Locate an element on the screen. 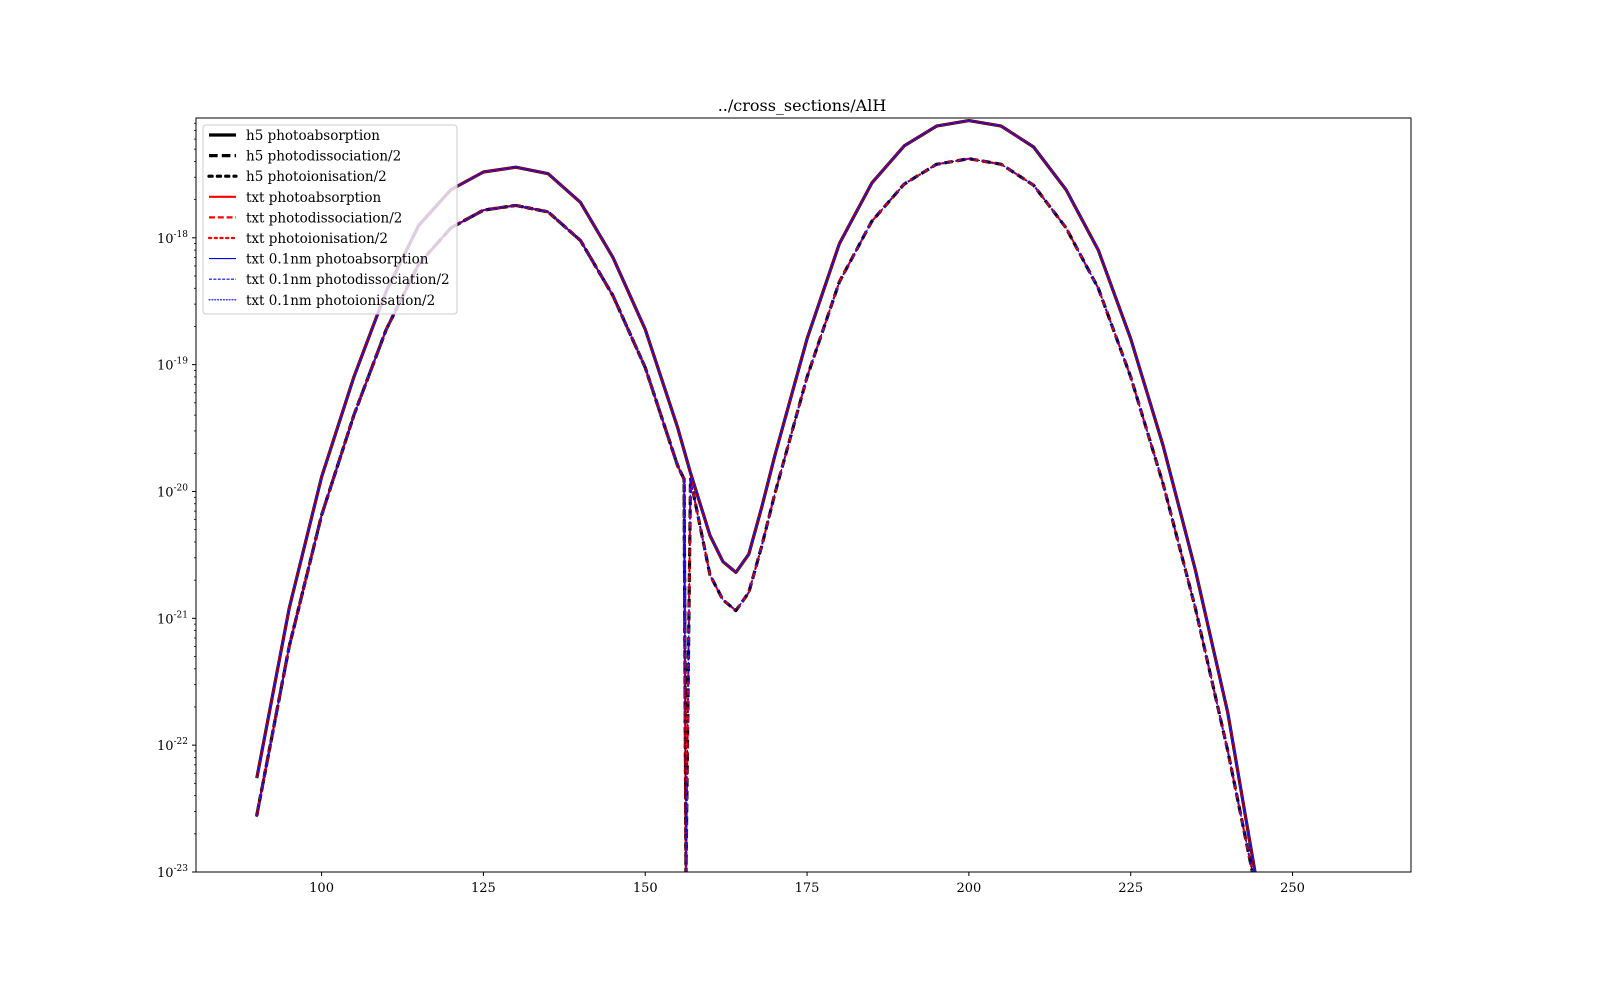 The image size is (1600, 1000). x-tick-label: 200 is located at coordinates (968, 888).